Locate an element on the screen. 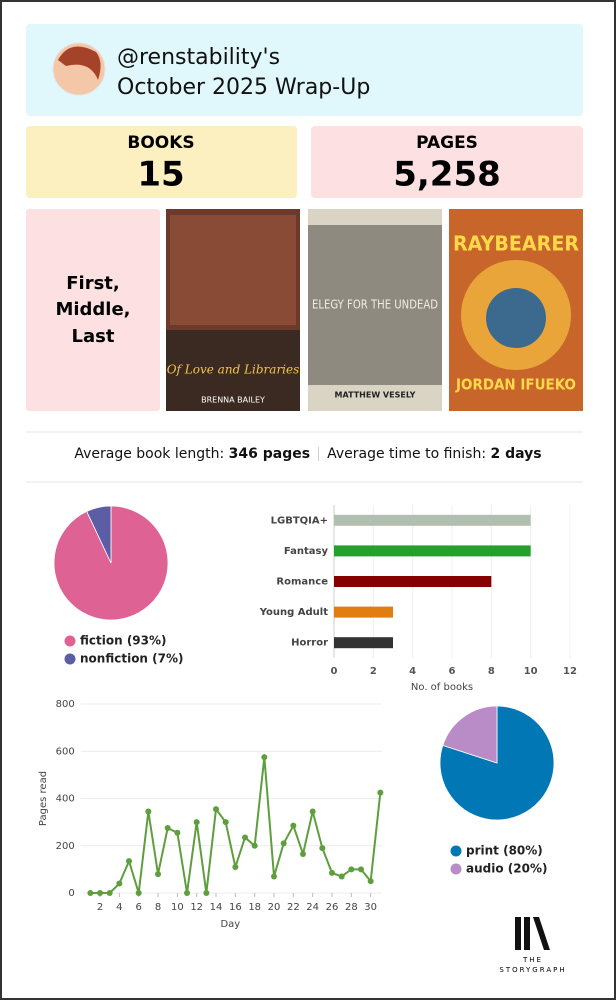  avg-value: 346 pages is located at coordinates (269, 454).